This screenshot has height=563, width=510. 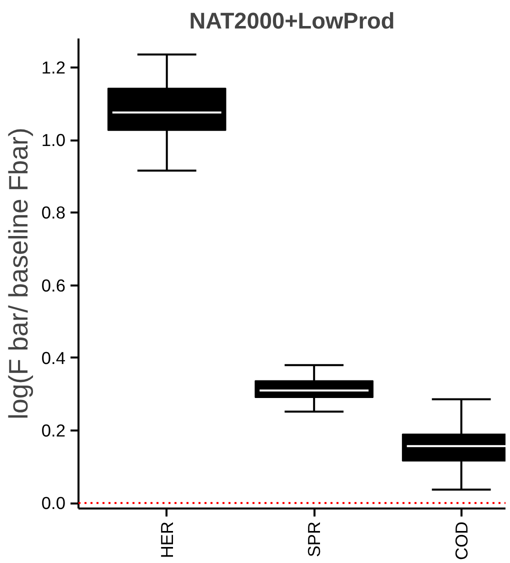 What do you see at coordinates (53, 358) in the screenshot?
I see `y-tick-label: 0.4` at bounding box center [53, 358].